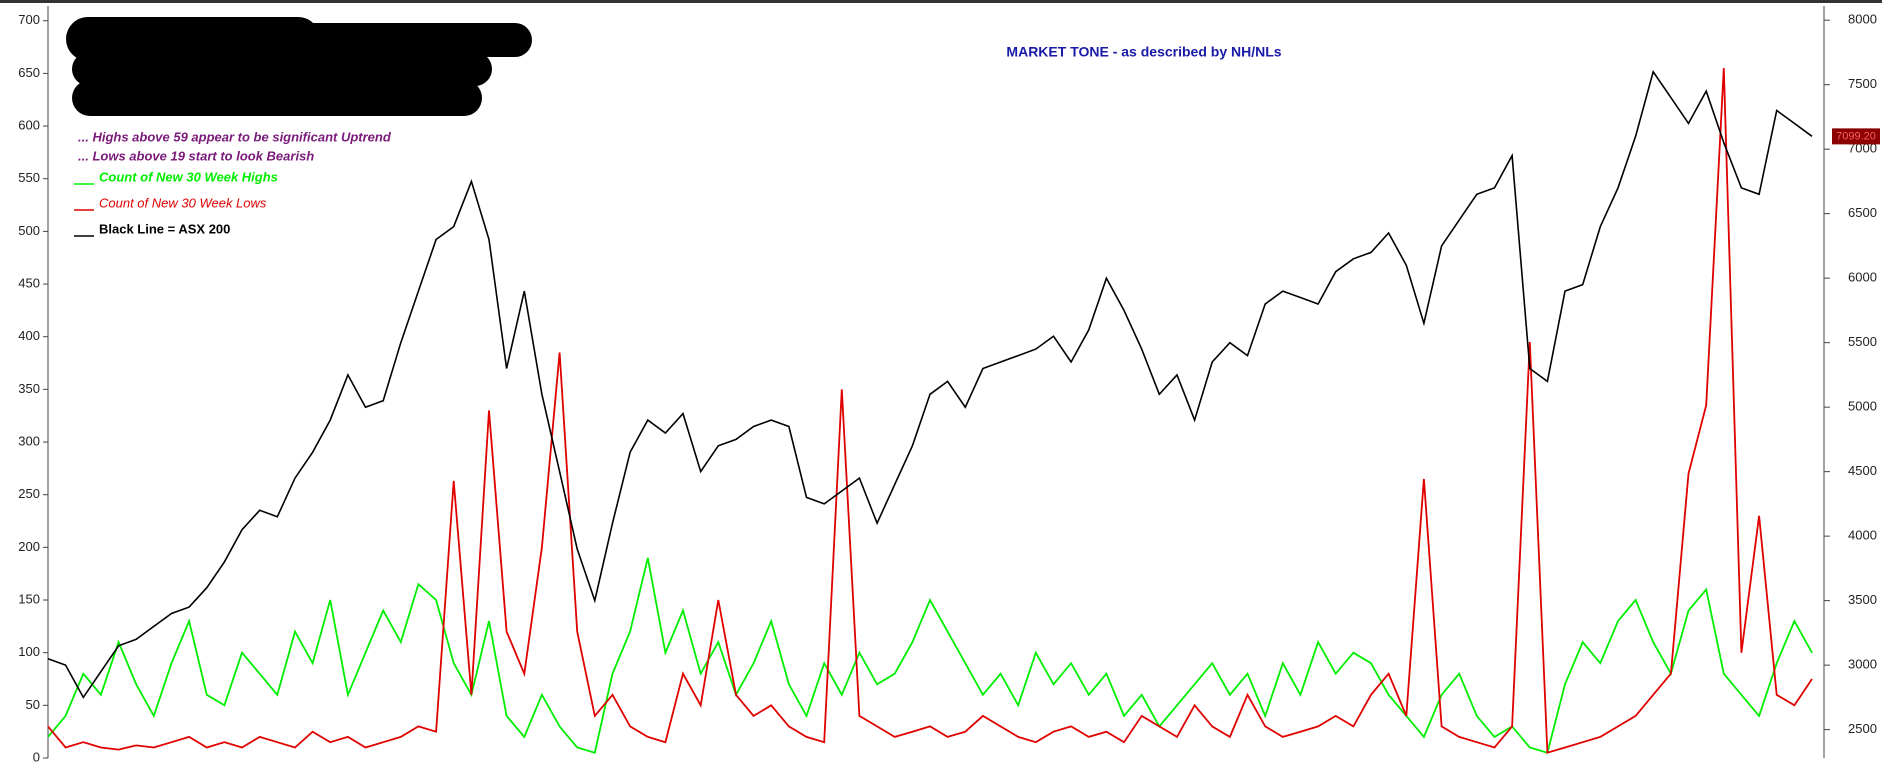 This screenshot has height=766, width=1882. I want to click on legend-label: Count of New 30 Week Lows, so click(183, 202).